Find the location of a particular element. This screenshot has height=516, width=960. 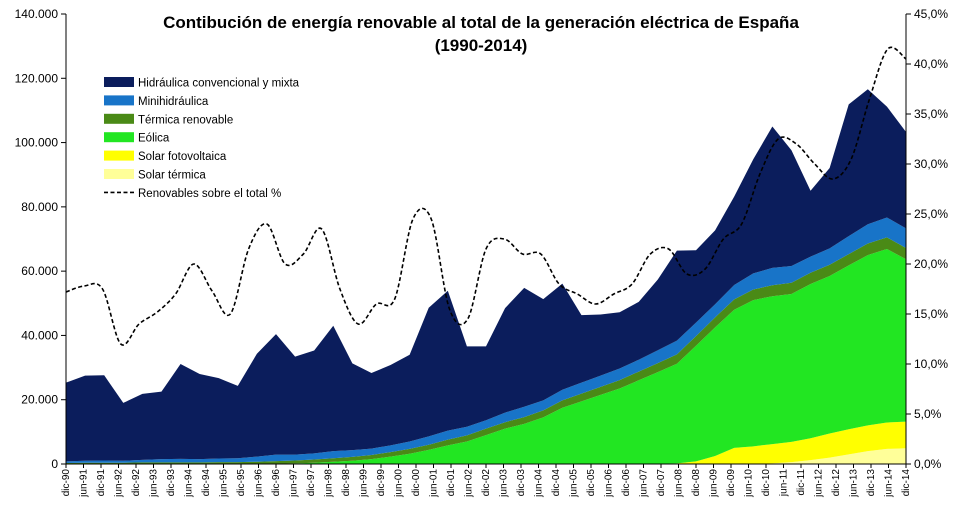

x-tick-label: jun-95 is located at coordinates (224, 483).